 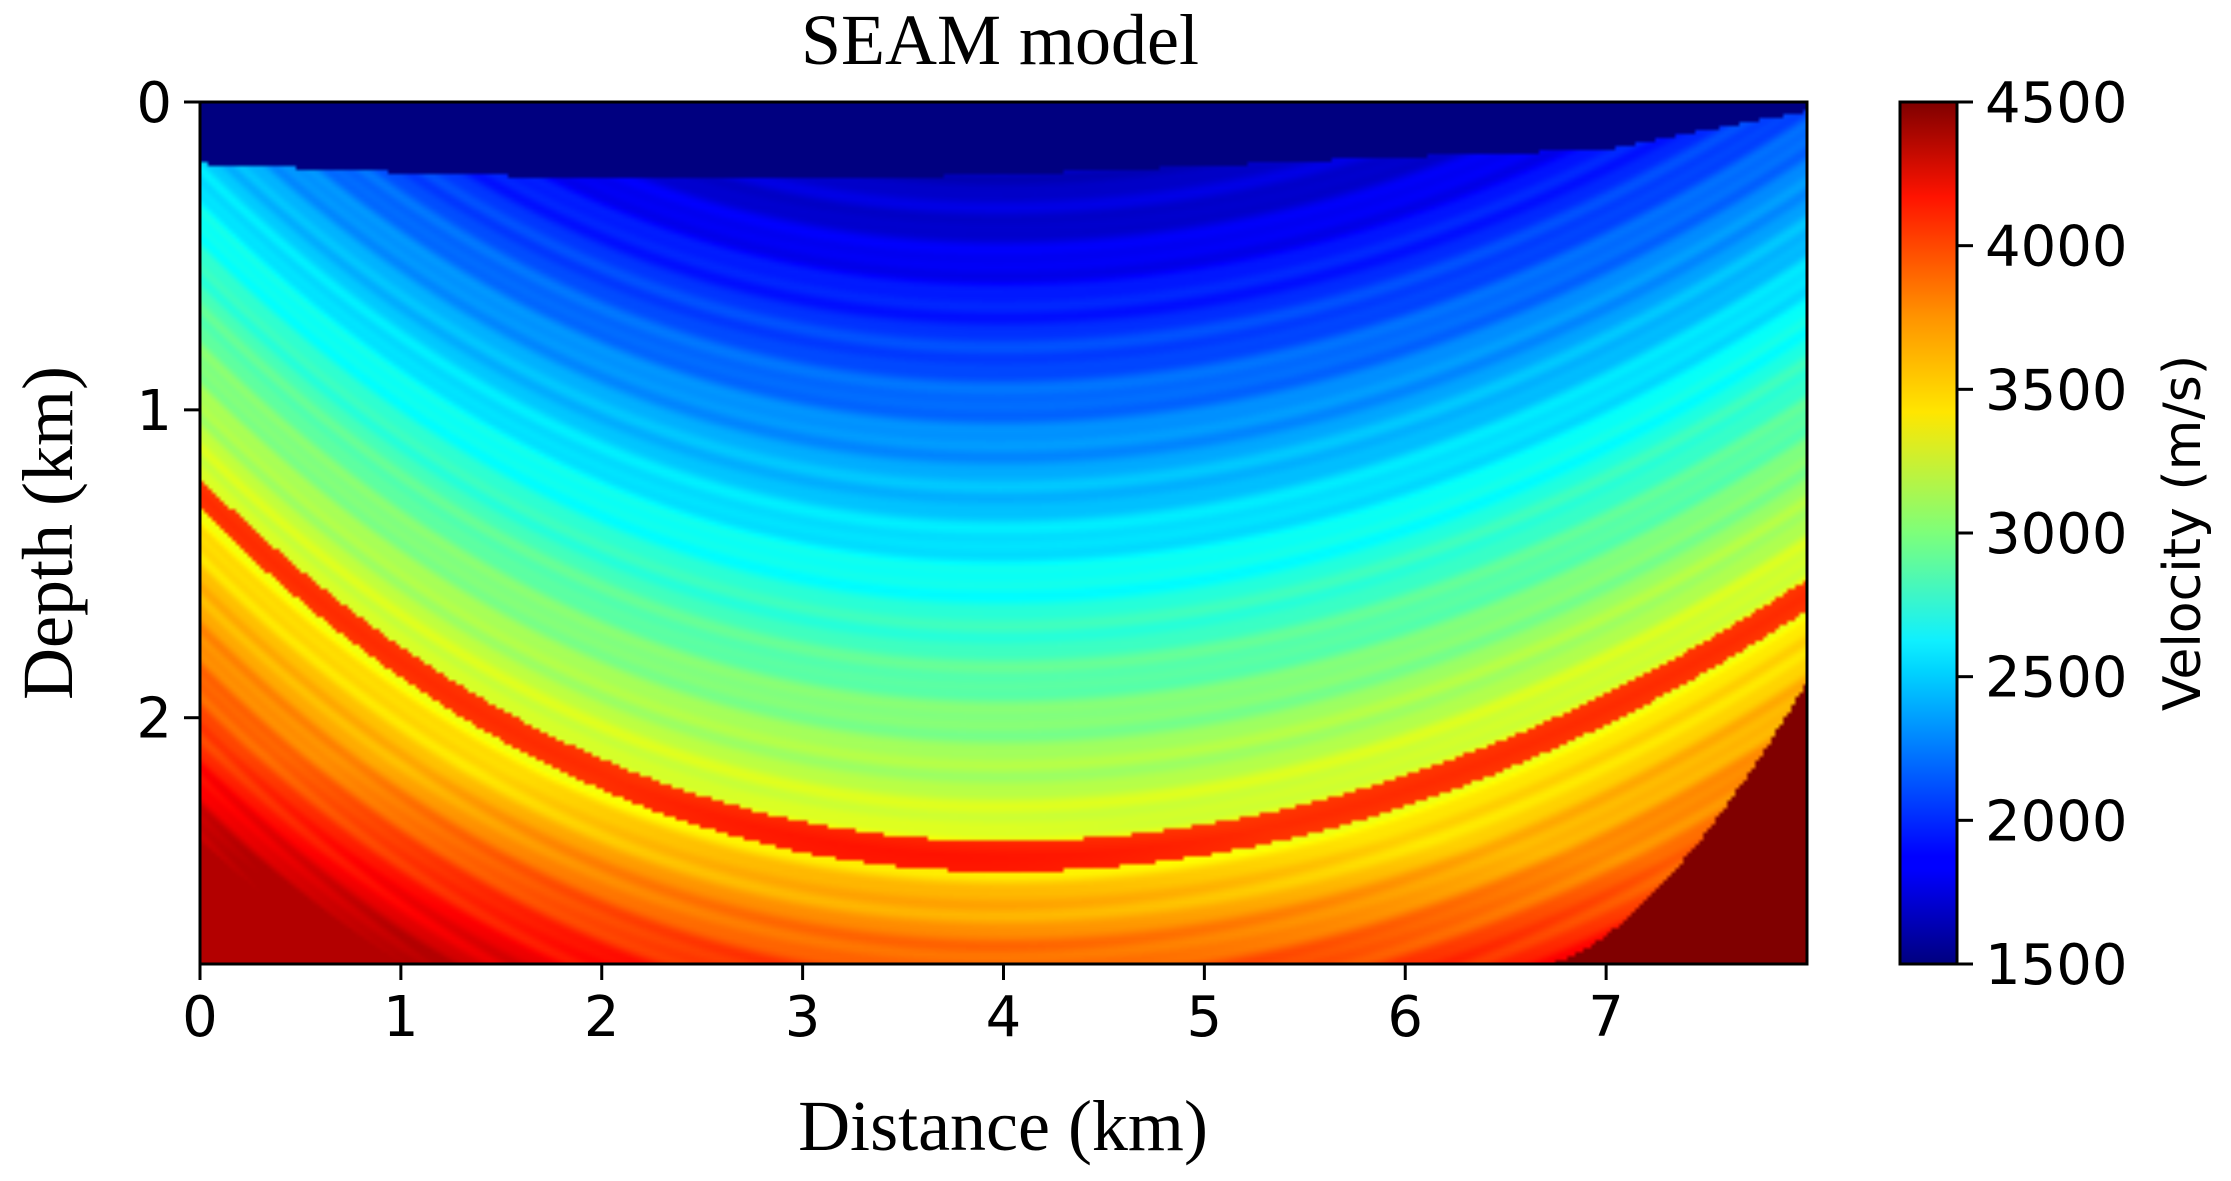 I want to click on x-tick-label: 6, so click(x=1405, y=1017).